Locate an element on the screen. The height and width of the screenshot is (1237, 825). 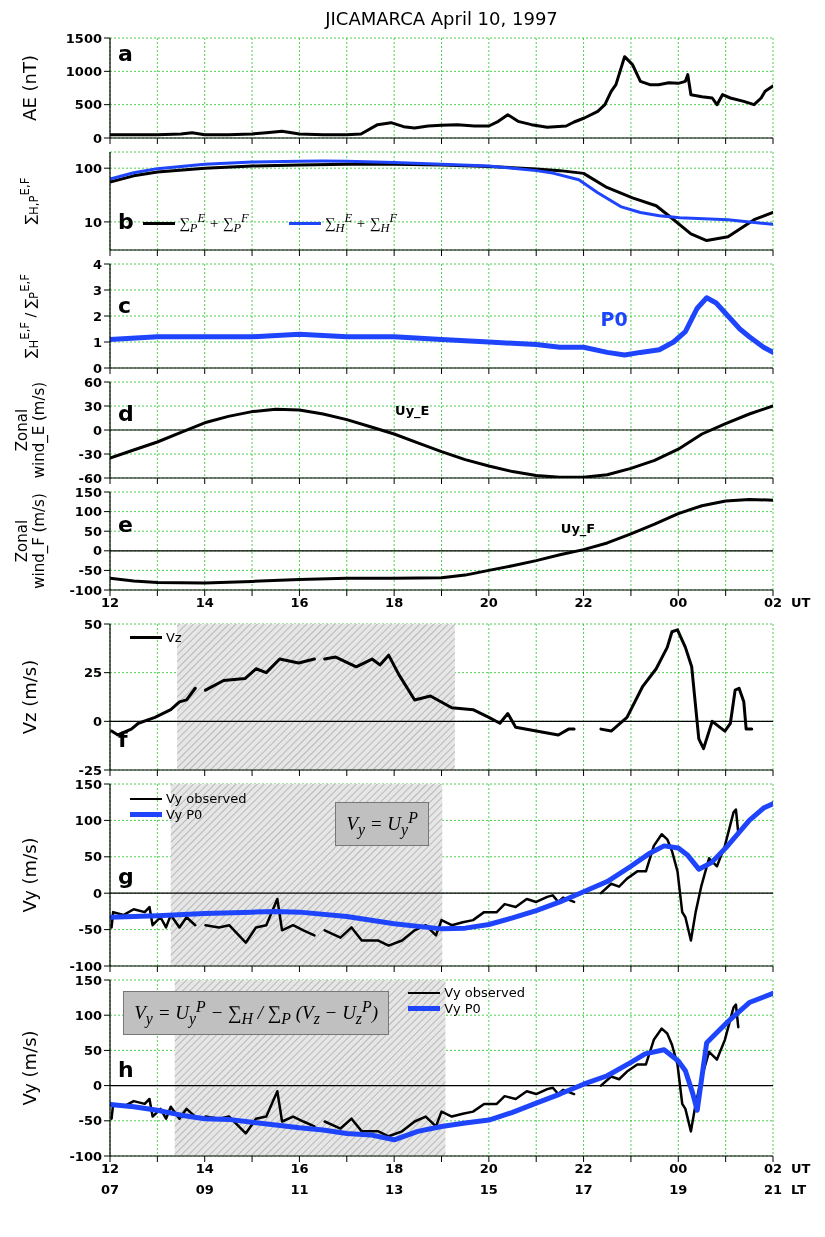
y-tick-label: -25 is located at coordinates (90, 770).